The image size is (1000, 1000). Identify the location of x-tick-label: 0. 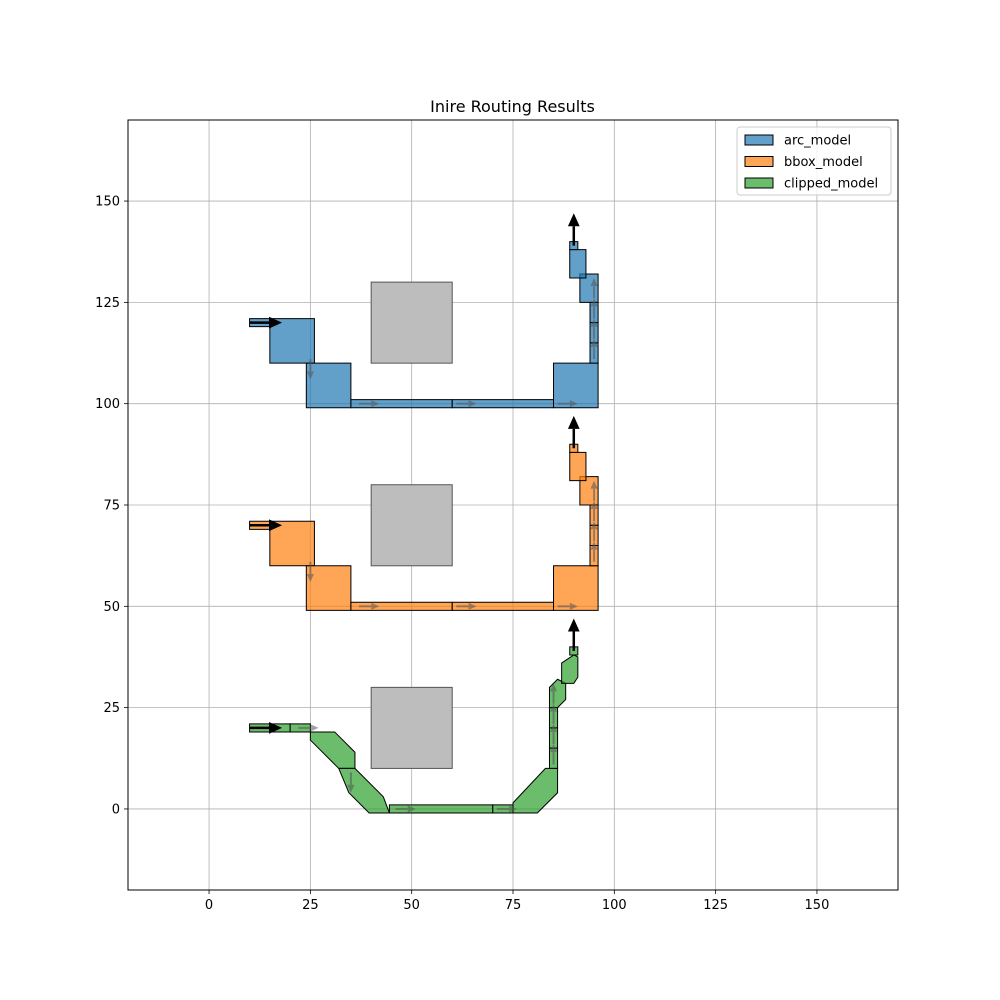
(209, 905).